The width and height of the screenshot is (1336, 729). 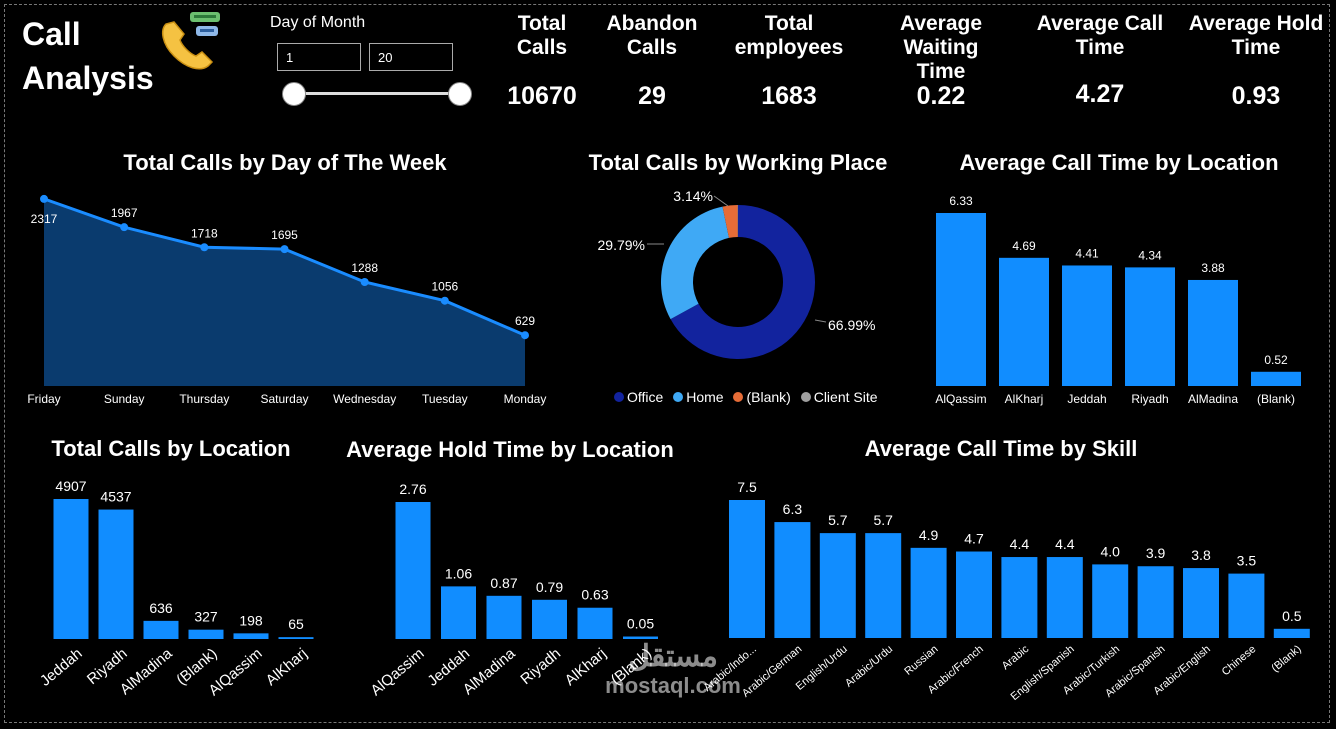 What do you see at coordinates (941, 96) in the screenshot?
I see `kpi-value: 0.22` at bounding box center [941, 96].